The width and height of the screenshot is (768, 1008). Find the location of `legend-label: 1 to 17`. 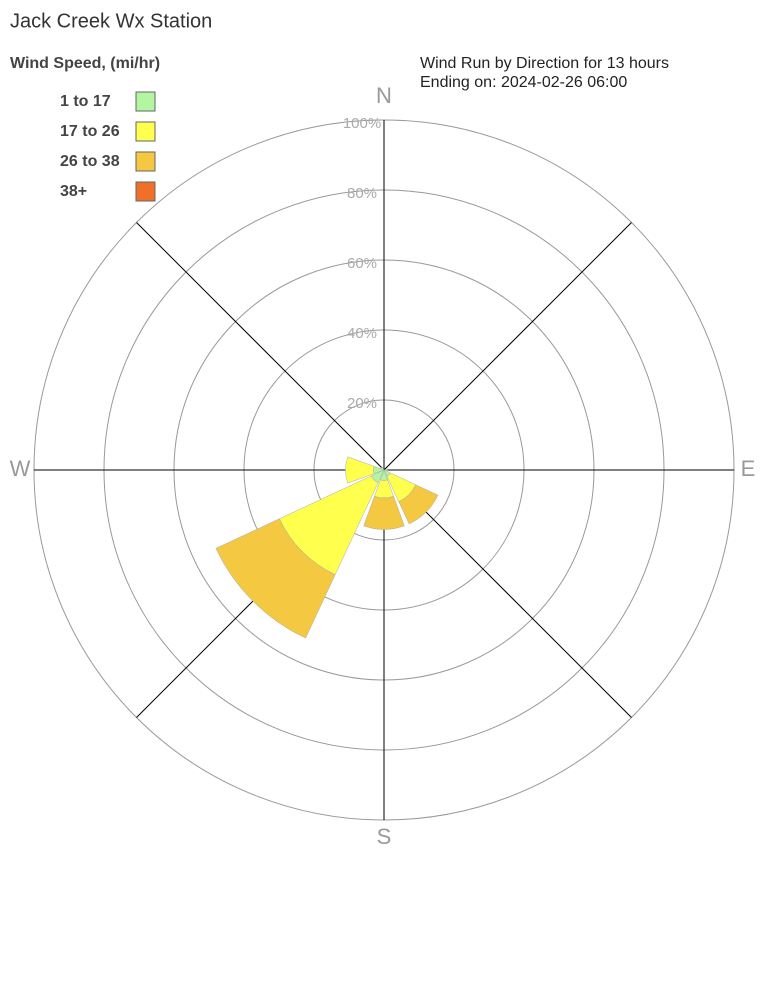

legend-label: 1 to 17 is located at coordinates (85, 101).